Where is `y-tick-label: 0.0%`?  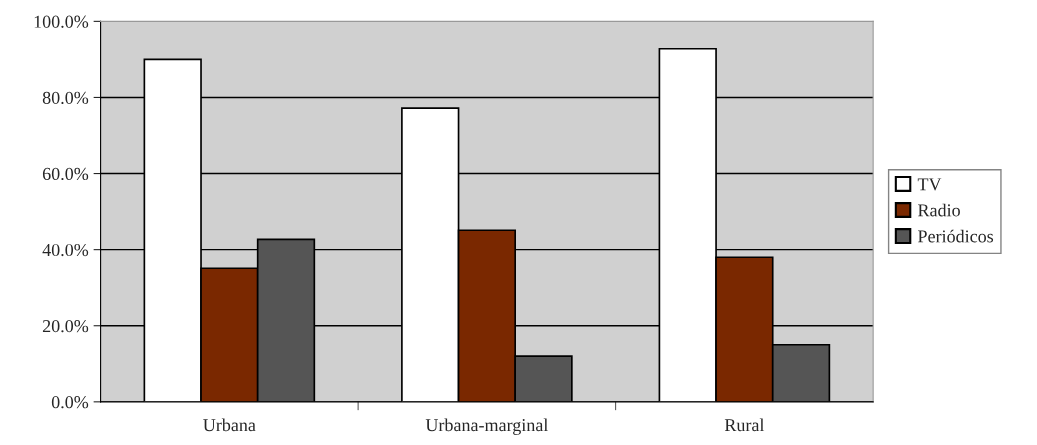
y-tick-label: 0.0% is located at coordinates (70, 402).